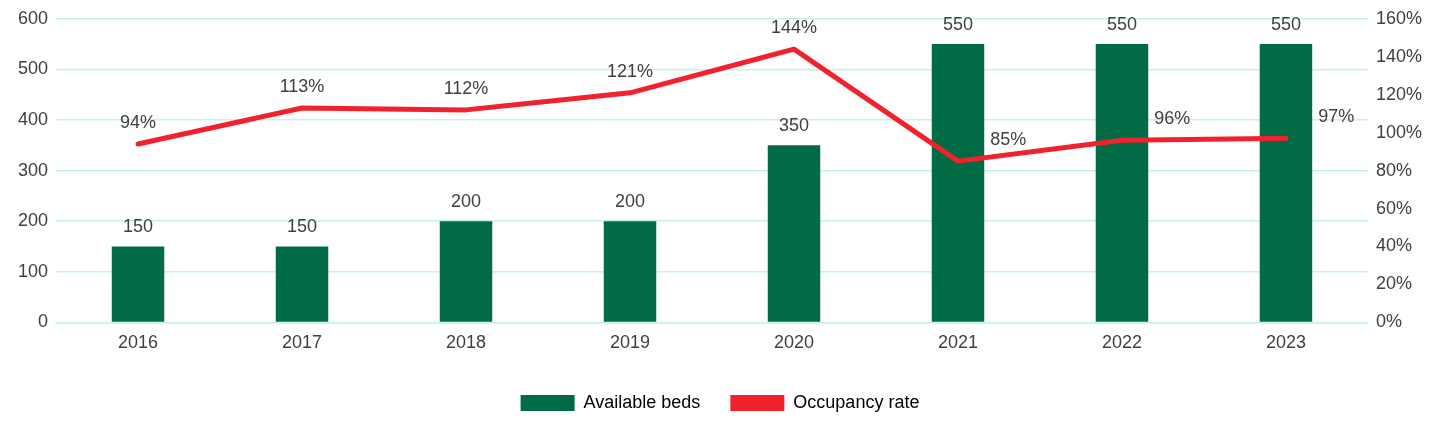  I want to click on data-label: 112%, so click(466, 87).